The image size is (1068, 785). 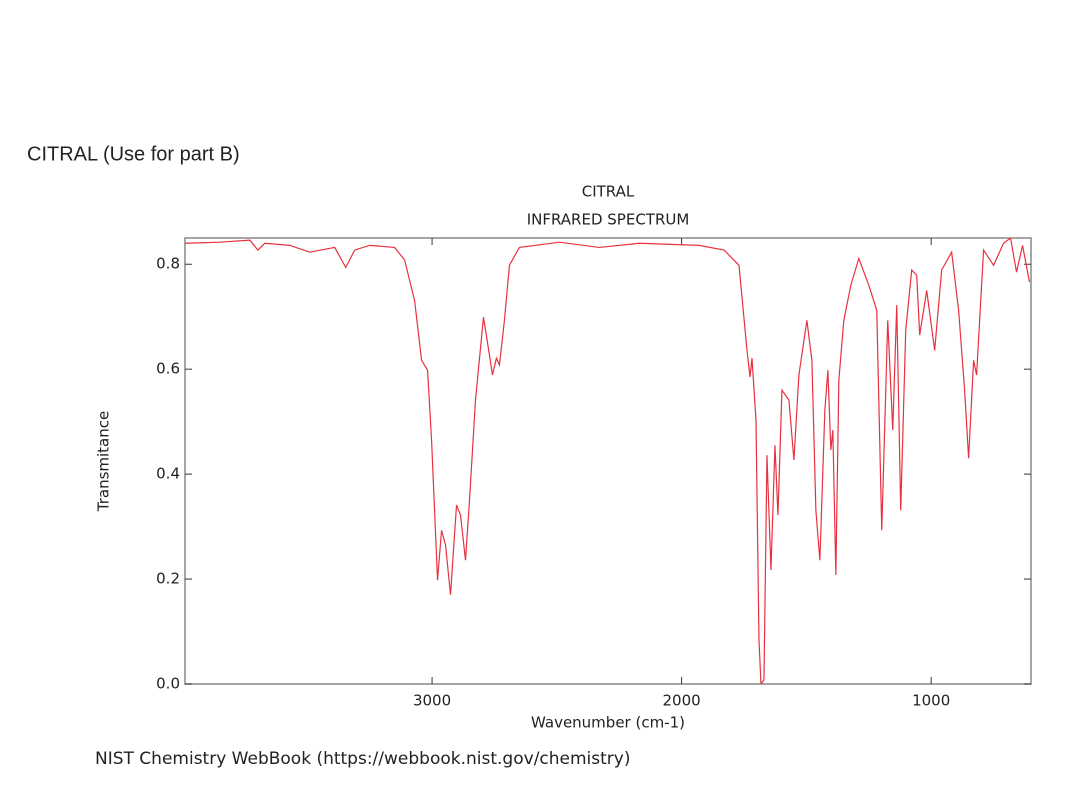 What do you see at coordinates (432, 701) in the screenshot?
I see `x-tick-label: 3000` at bounding box center [432, 701].